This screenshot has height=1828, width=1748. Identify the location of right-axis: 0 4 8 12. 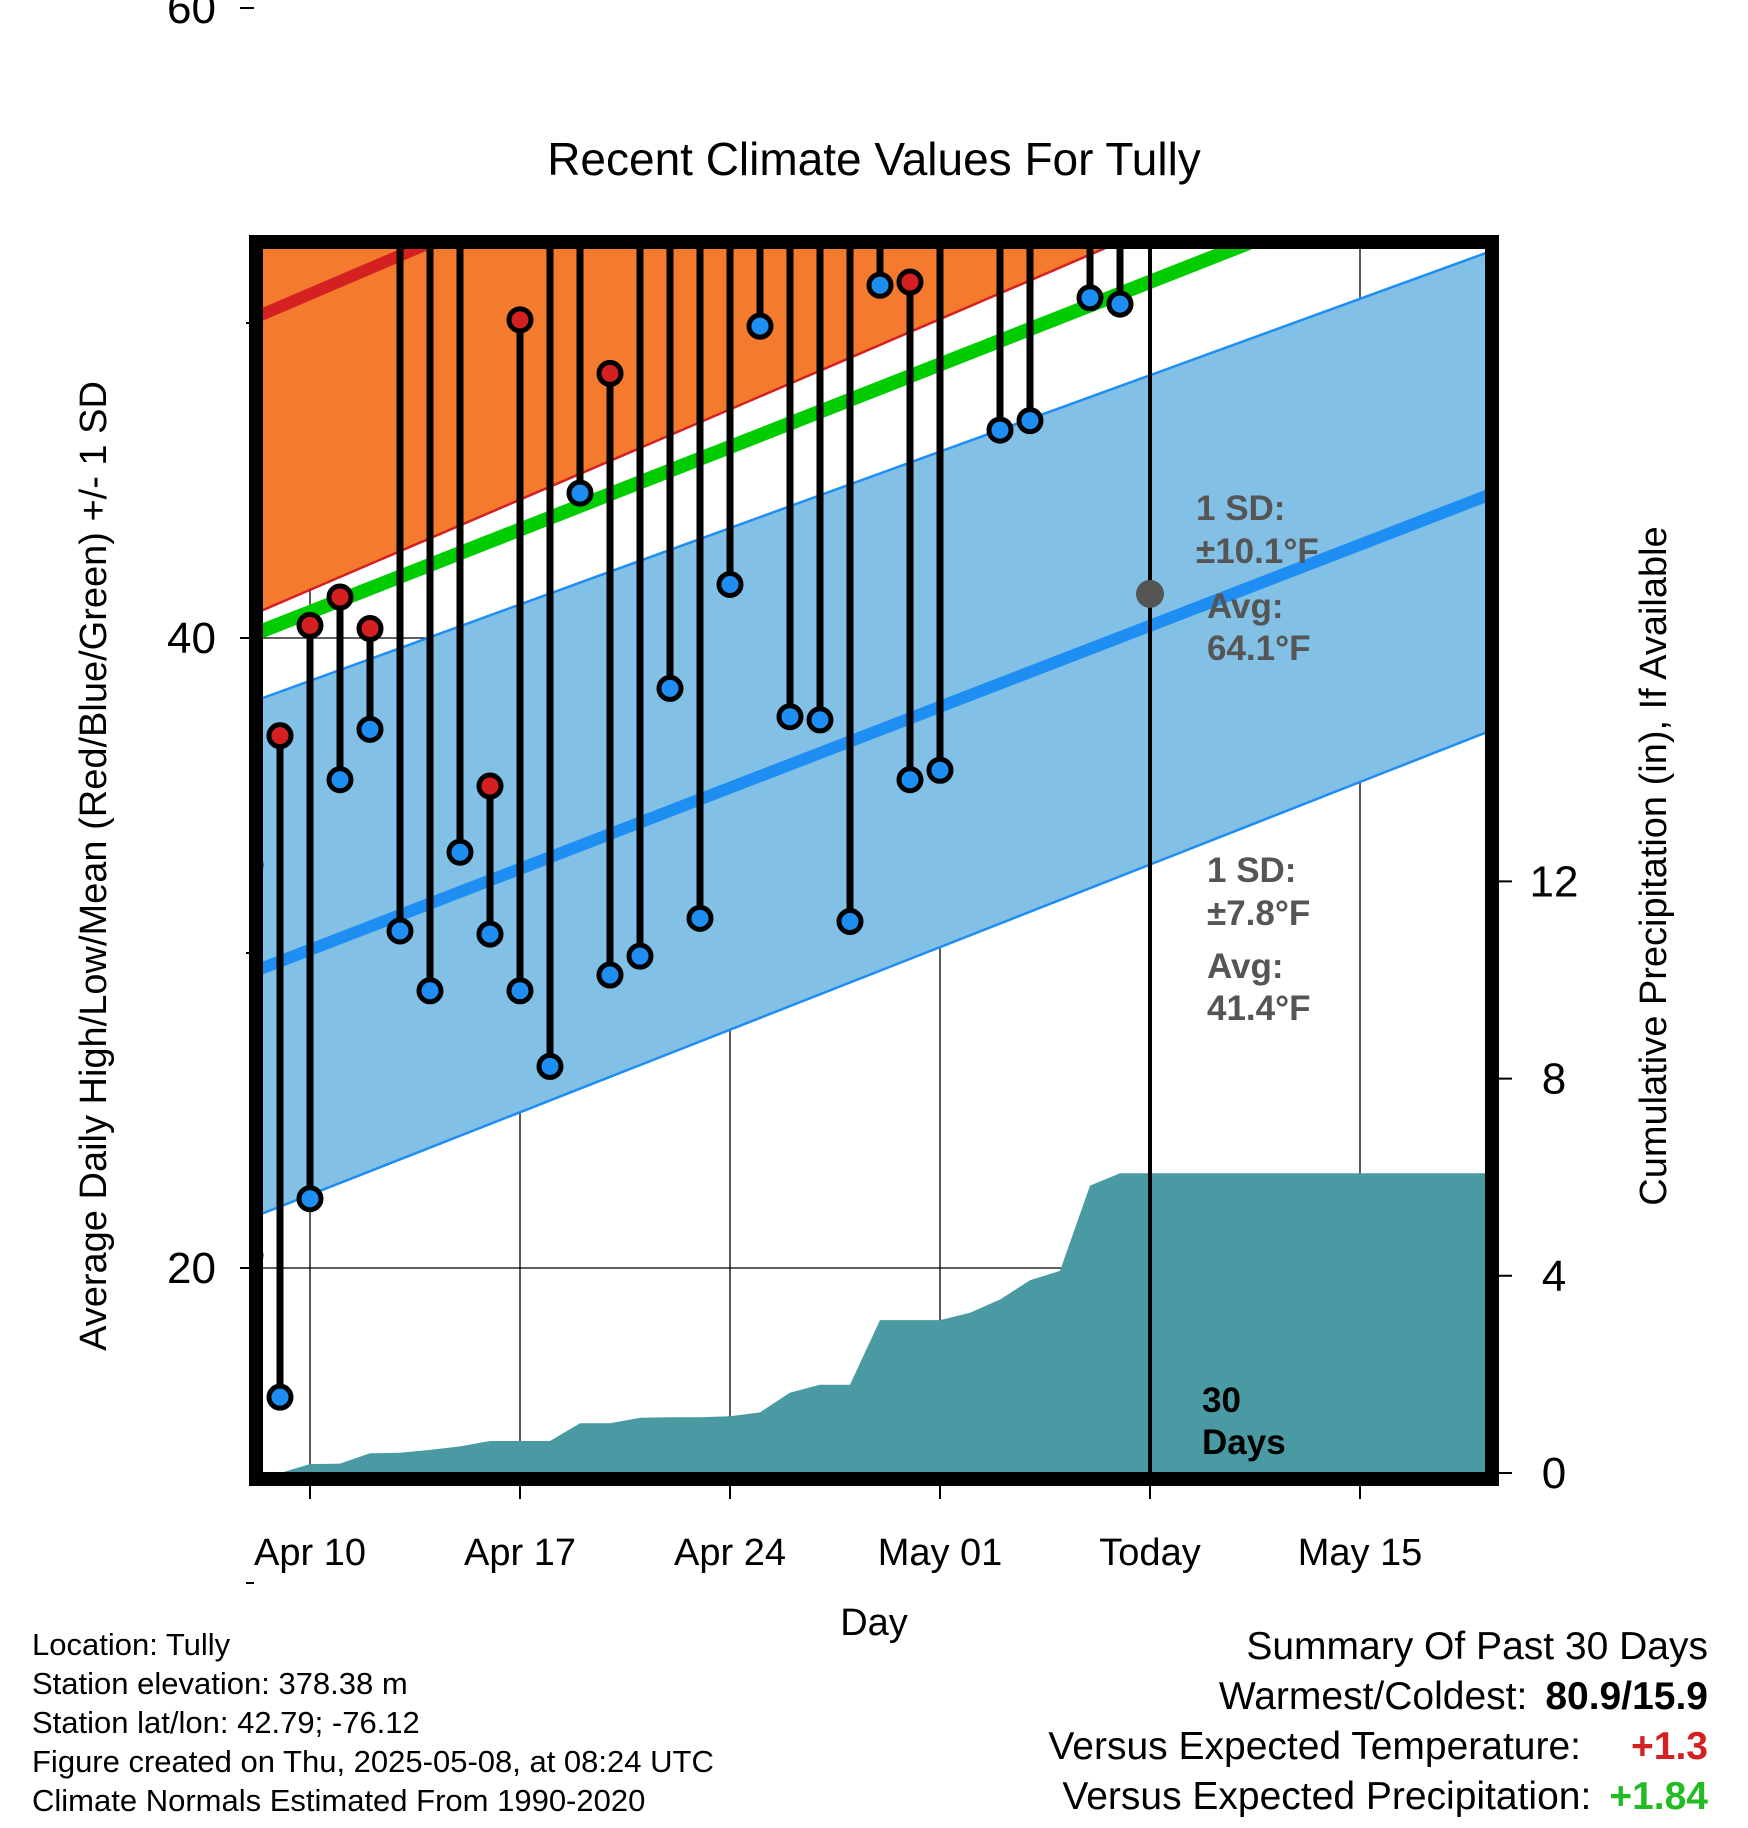
(1536, 1177).